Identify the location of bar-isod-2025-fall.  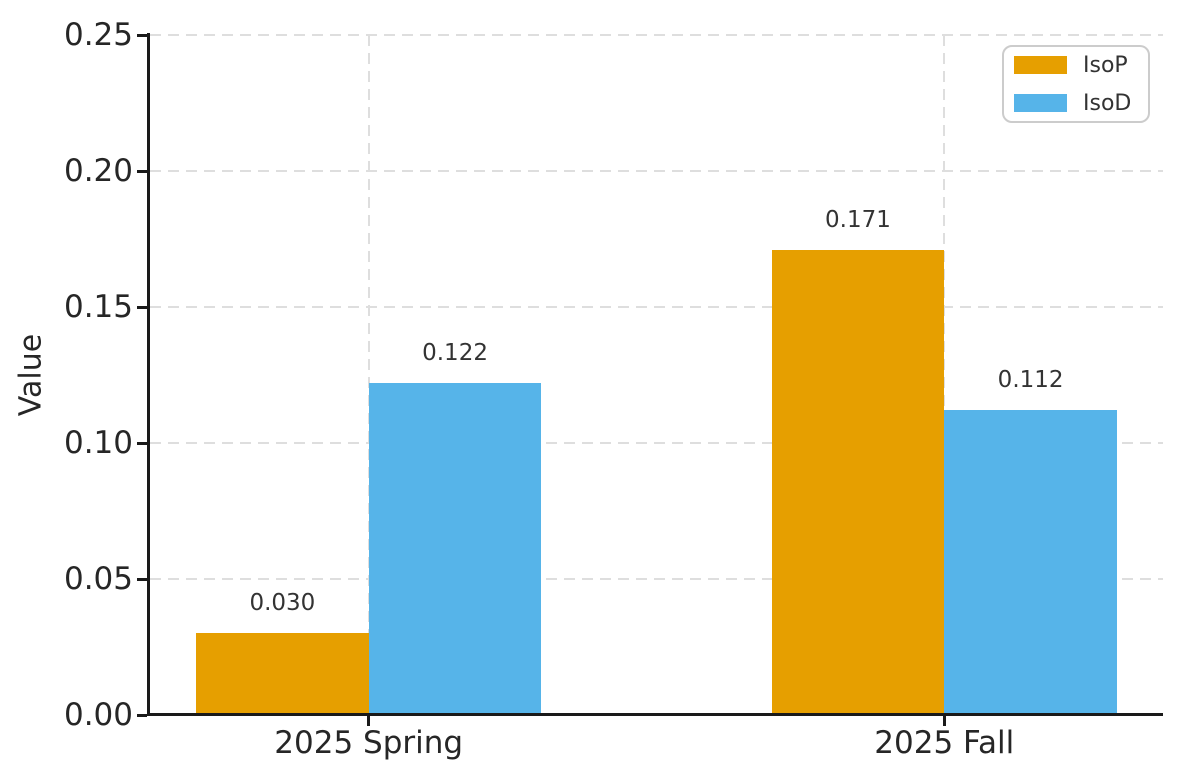
(1030, 562).